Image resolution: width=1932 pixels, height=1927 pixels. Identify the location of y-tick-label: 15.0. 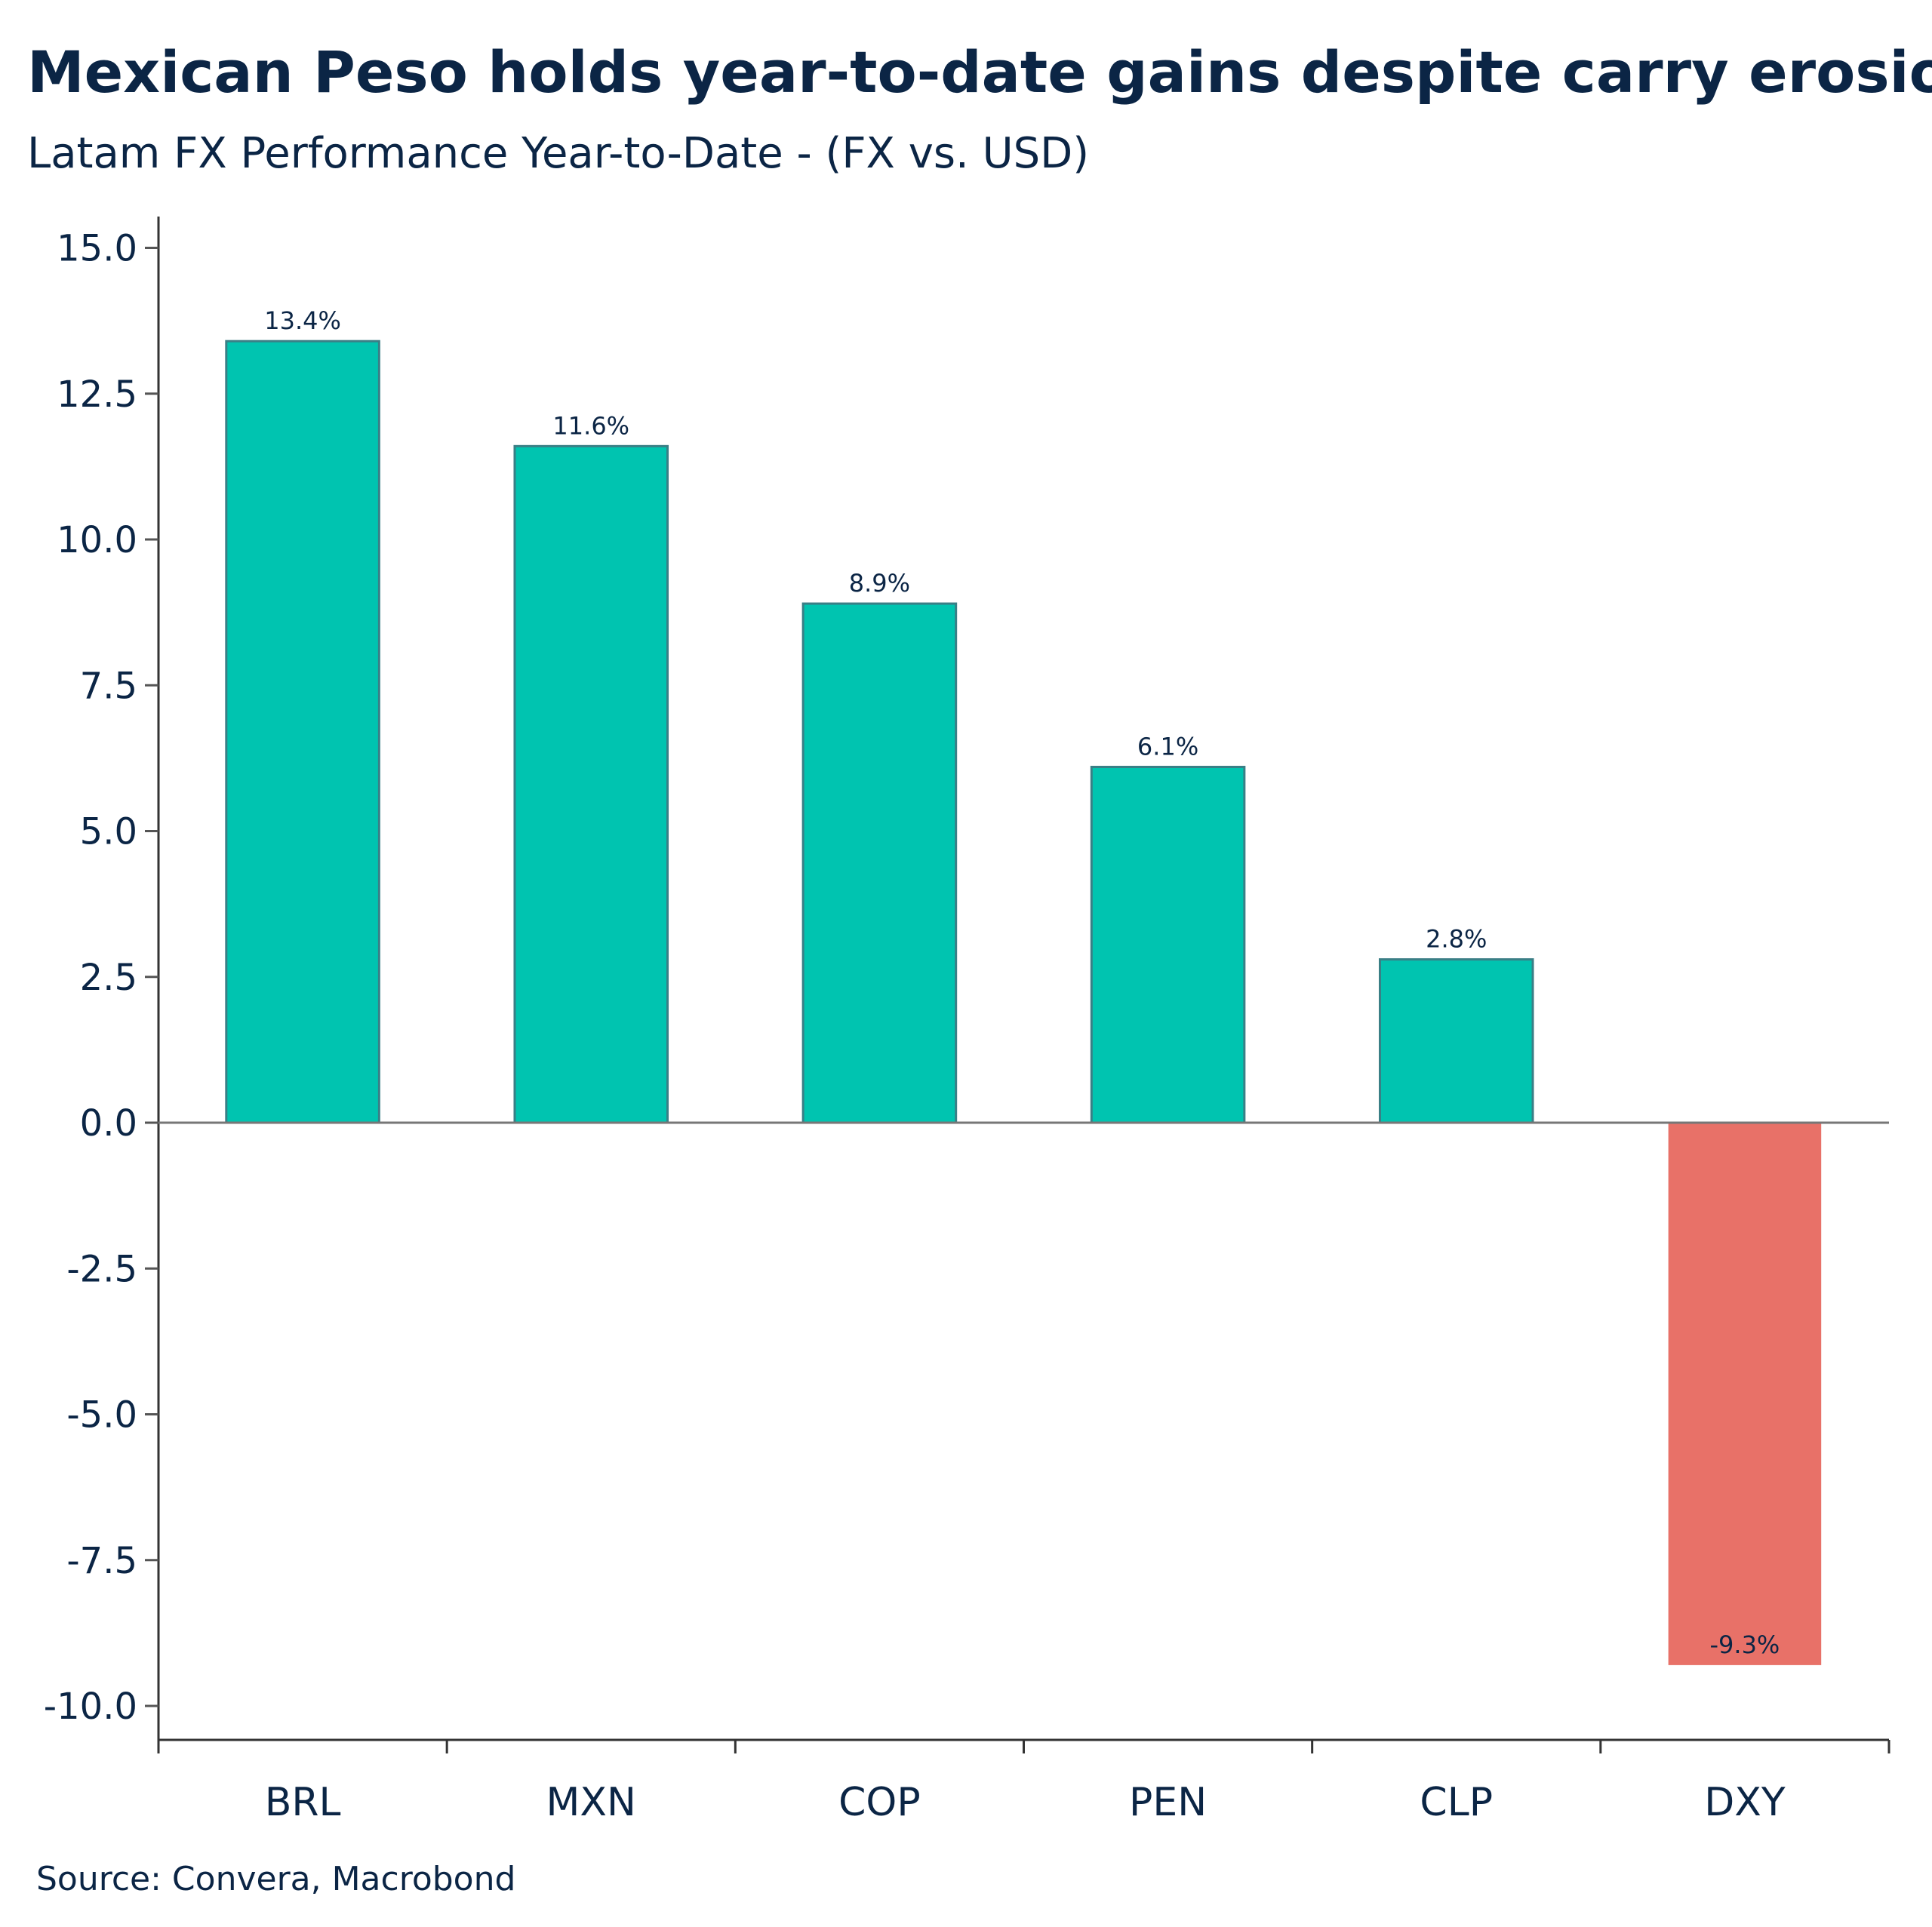
(97, 249).